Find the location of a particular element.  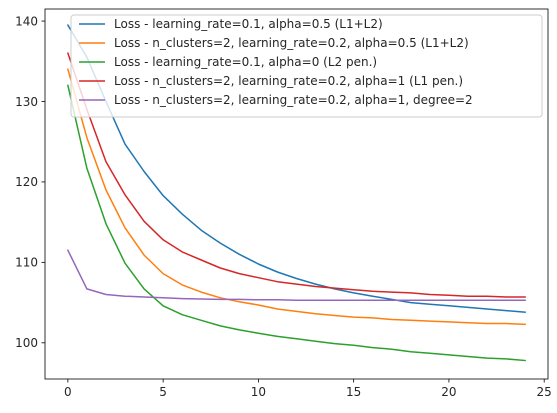

y-tick-label: 110 is located at coordinates (26, 263).